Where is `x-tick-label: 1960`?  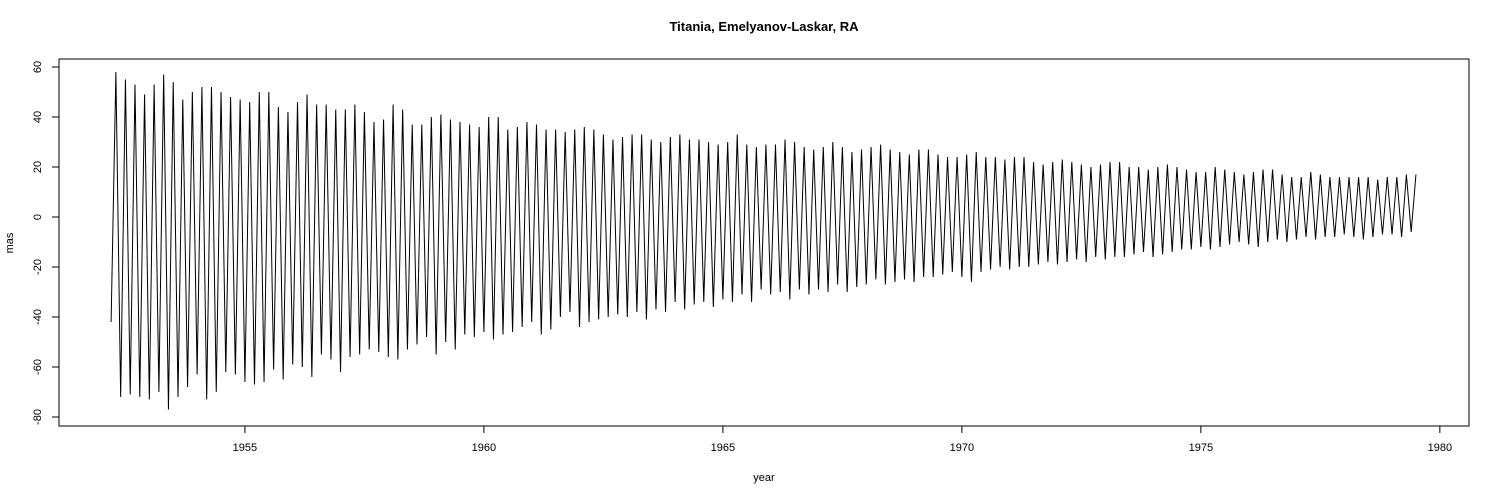 x-tick-label: 1960 is located at coordinates (484, 448).